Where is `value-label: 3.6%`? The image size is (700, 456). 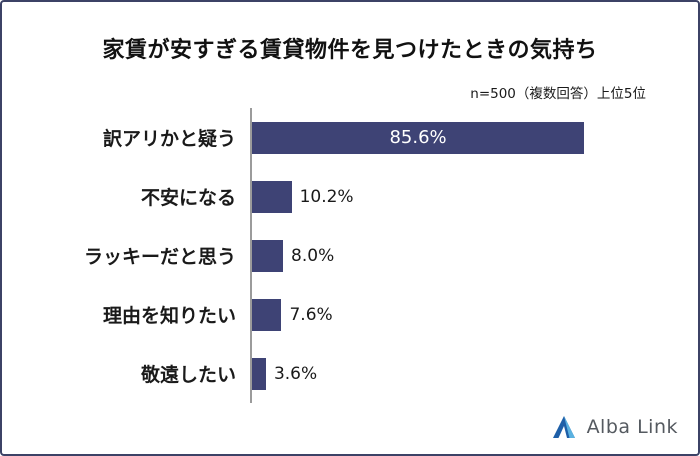 value-label: 3.6% is located at coordinates (295, 373).